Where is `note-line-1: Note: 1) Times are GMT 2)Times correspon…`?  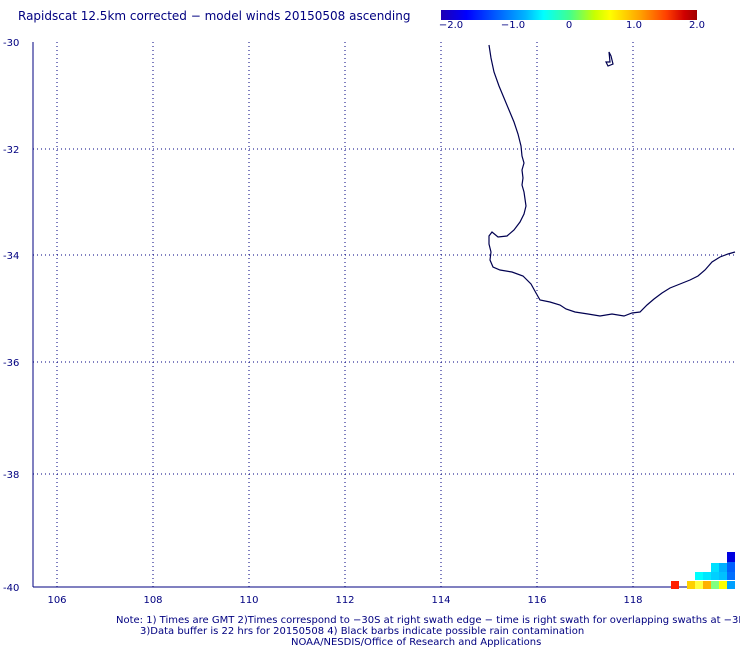 note-line-1: Note: 1) Times are GMT 2)Times correspon… is located at coordinates (428, 620).